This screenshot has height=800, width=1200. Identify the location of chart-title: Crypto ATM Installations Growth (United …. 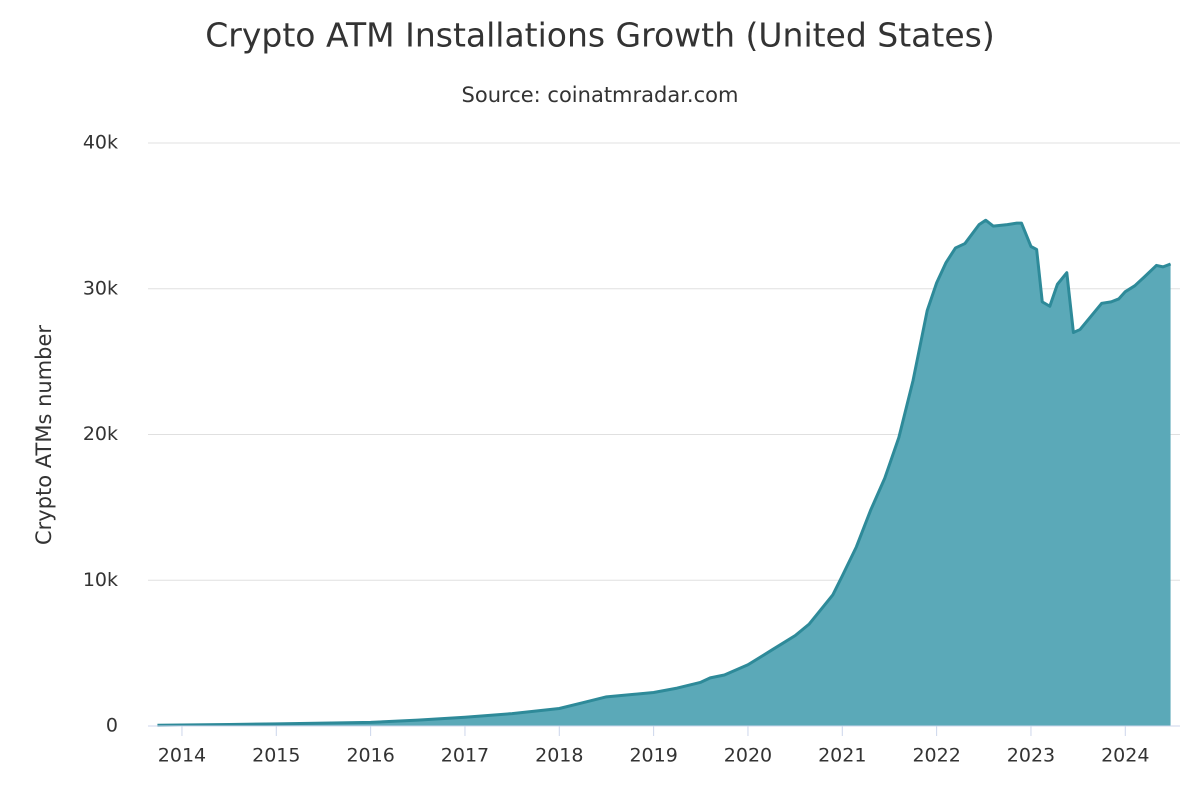
(599, 35).